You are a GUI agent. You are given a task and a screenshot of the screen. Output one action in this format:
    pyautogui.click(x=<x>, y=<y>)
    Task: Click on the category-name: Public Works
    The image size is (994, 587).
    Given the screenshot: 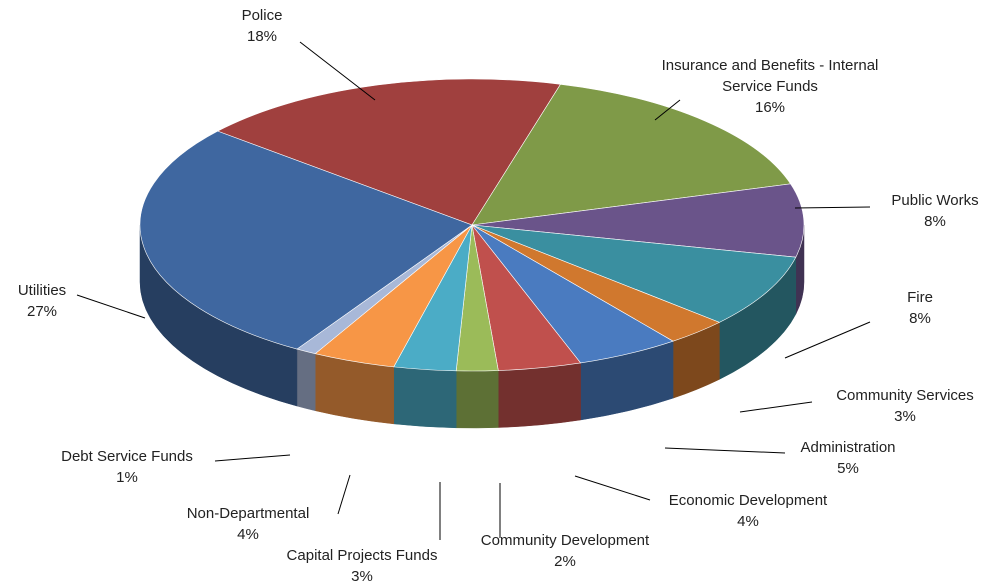 What is the action you would take?
    pyautogui.click(x=935, y=200)
    